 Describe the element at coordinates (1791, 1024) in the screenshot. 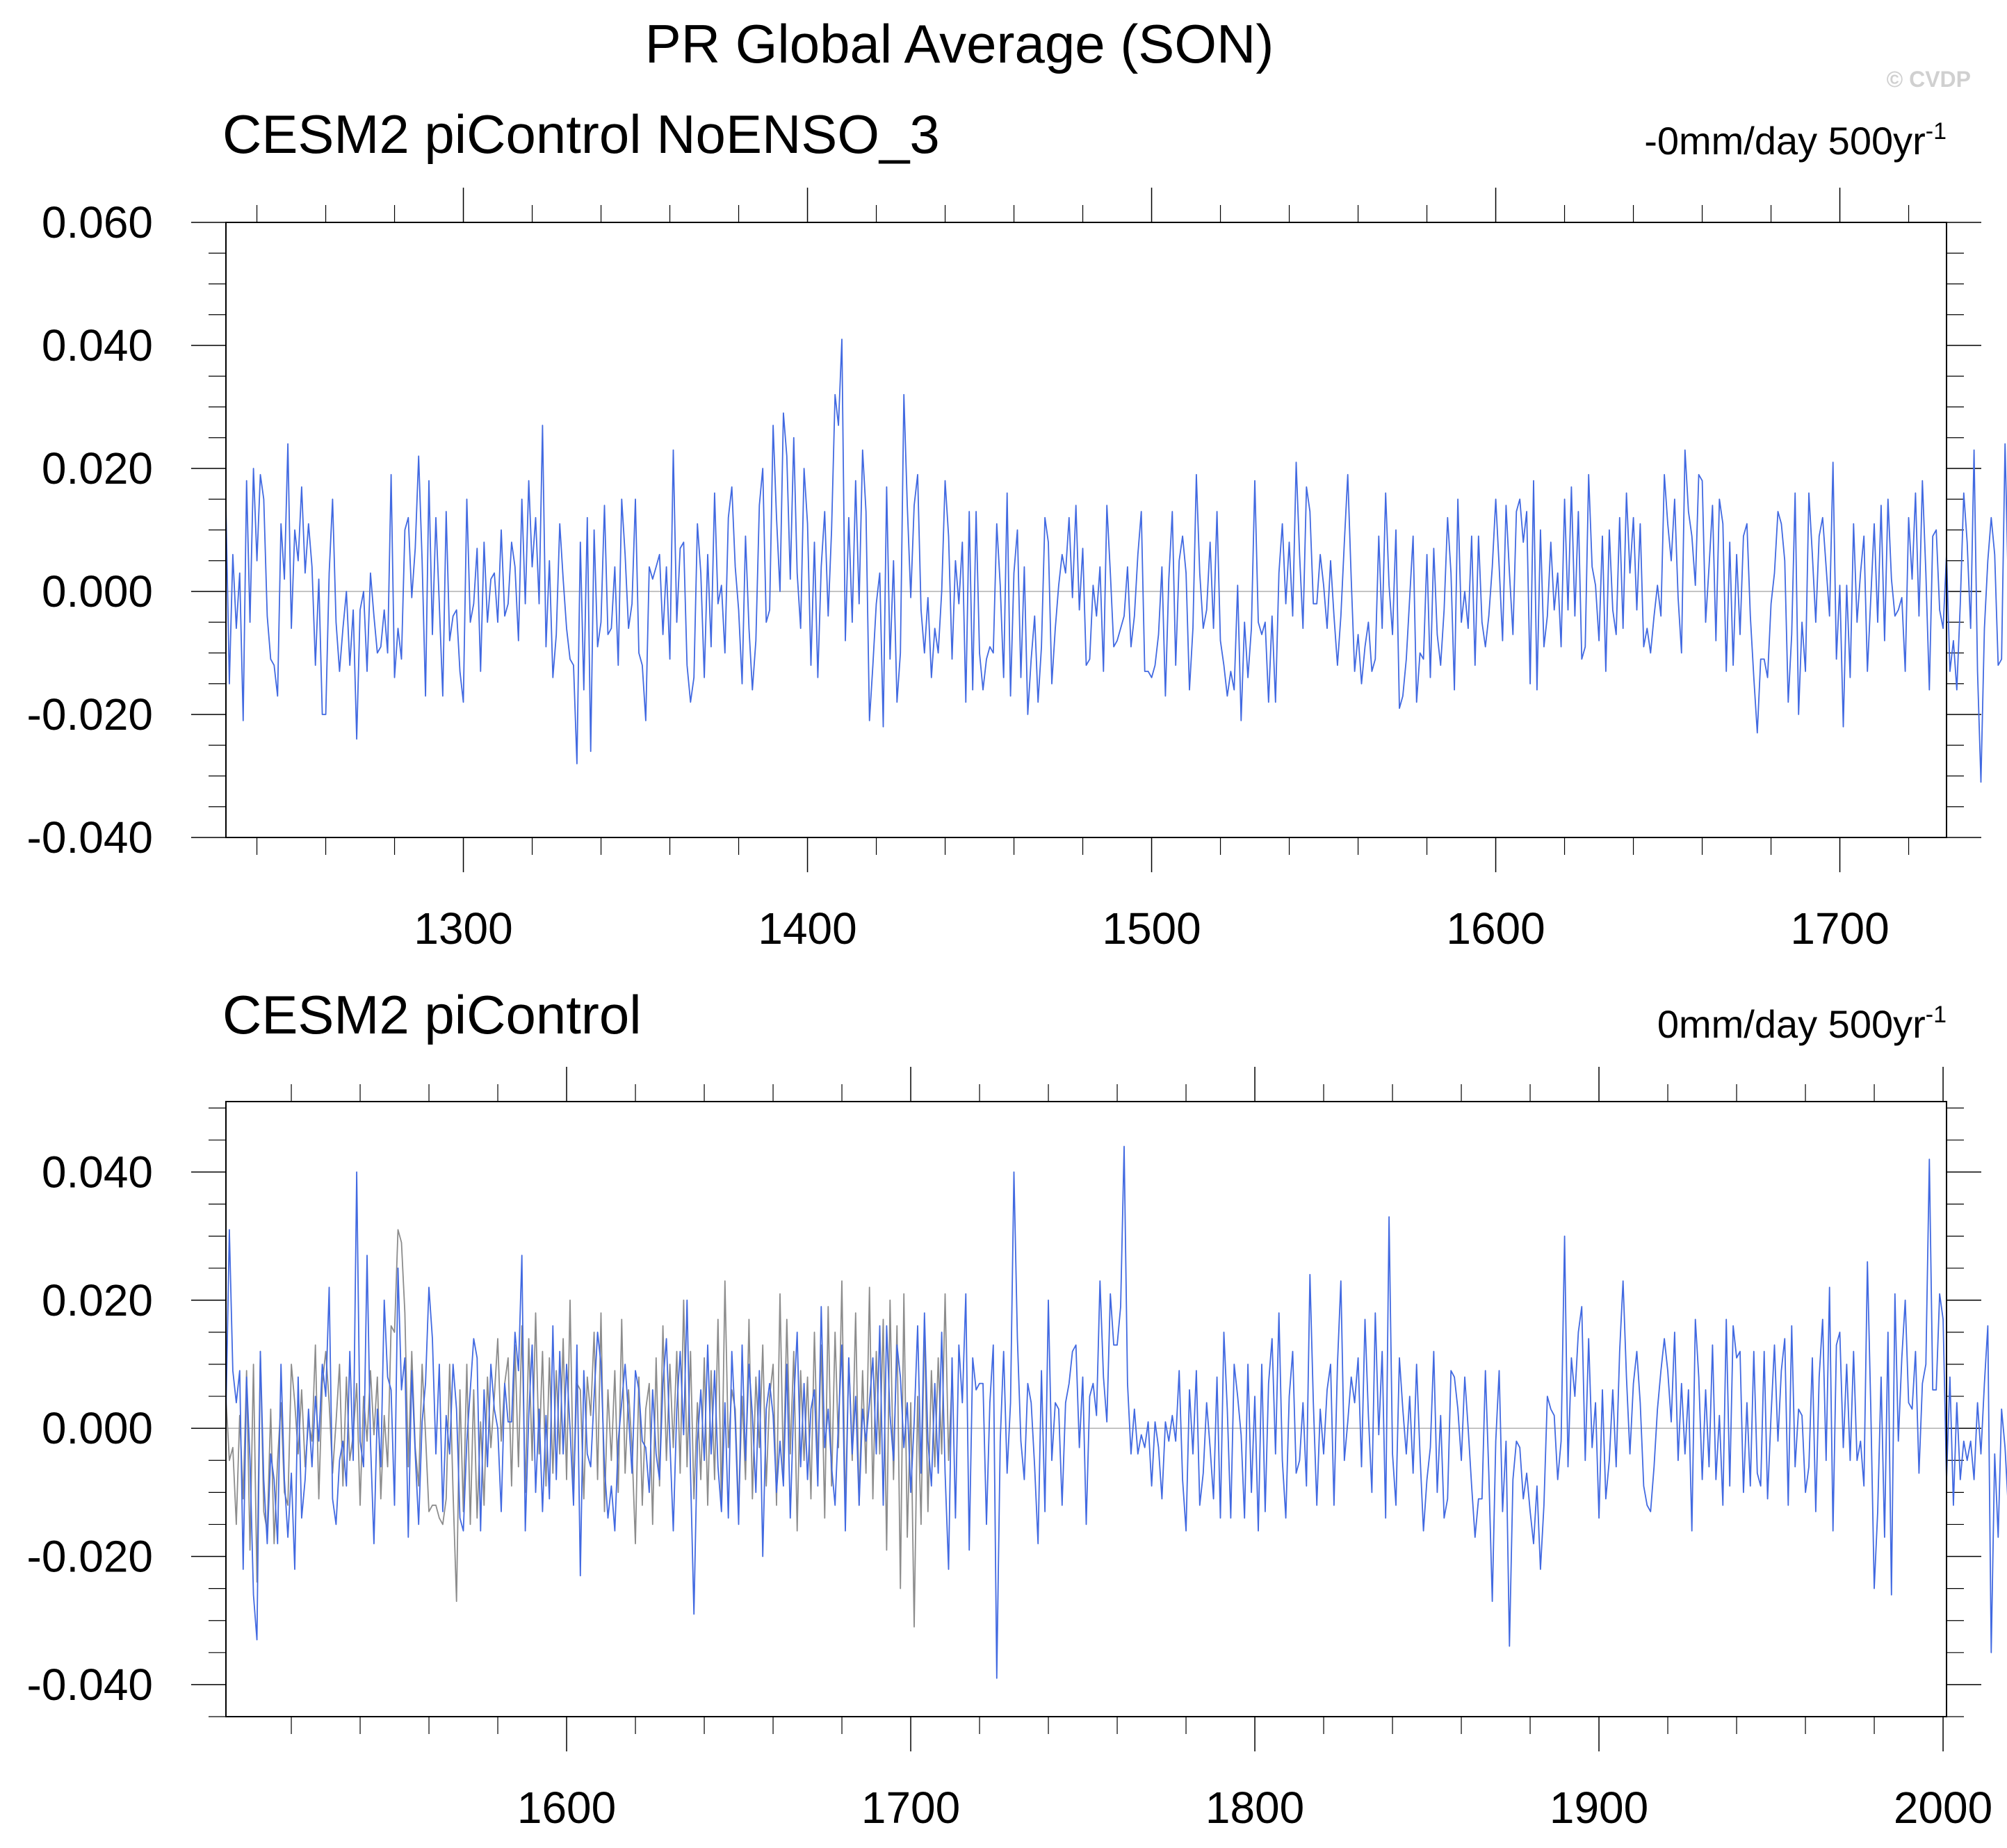

I see `bottom-panel-trend-value: 0mm/day 500yr` at that location.